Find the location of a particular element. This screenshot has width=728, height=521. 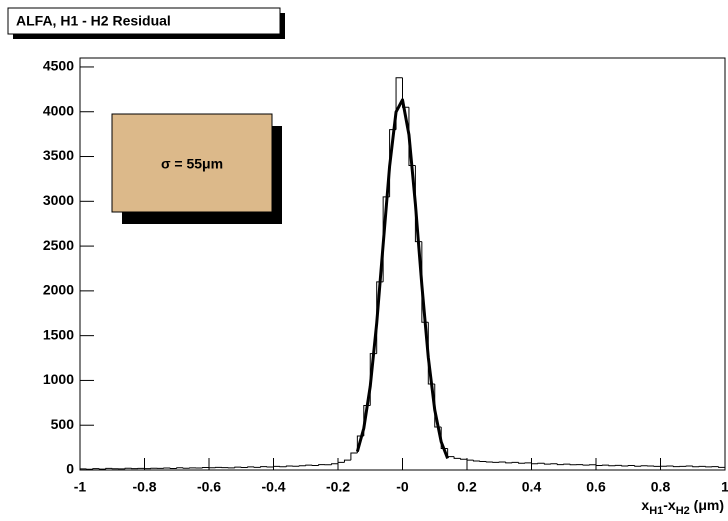

x-label-sub: H2 is located at coordinates (683, 511).